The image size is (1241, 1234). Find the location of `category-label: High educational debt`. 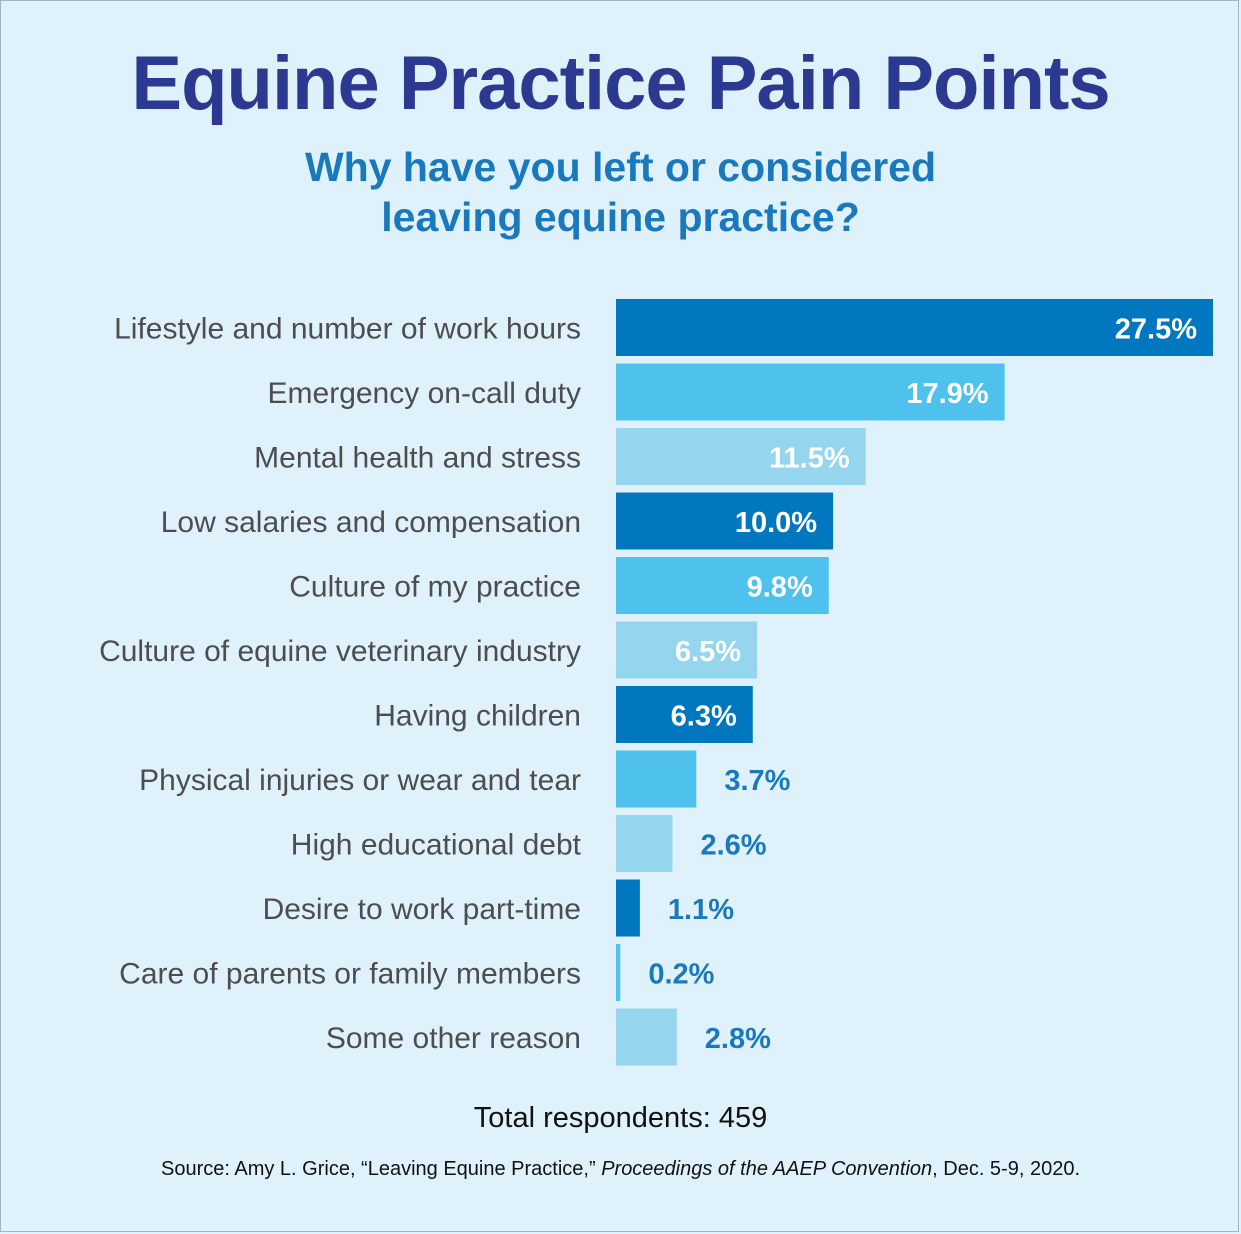

category-label: High educational debt is located at coordinates (436, 845).